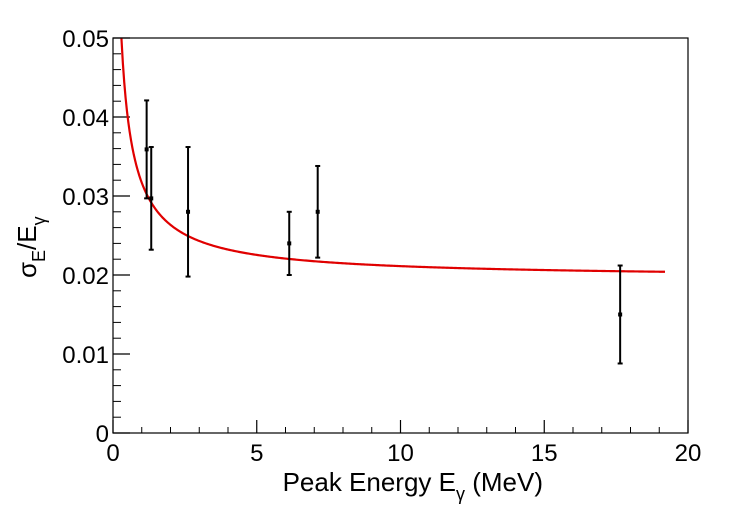 Image resolution: width=747 pixels, height=510 pixels. Describe the element at coordinates (102, 434) in the screenshot. I see `y-tick-label: 0` at that location.